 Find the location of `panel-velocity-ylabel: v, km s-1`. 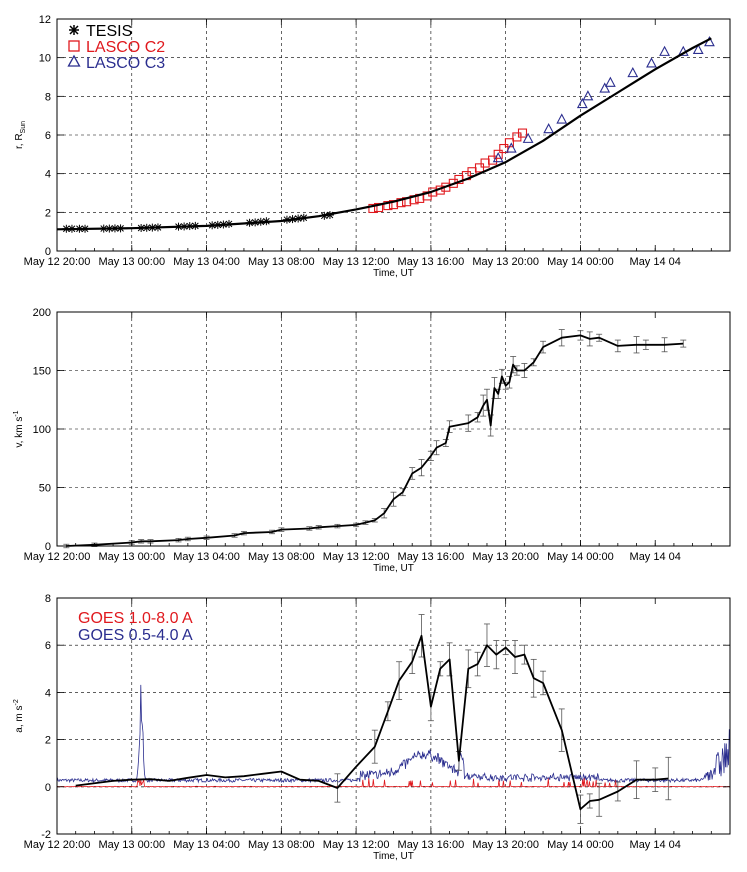

panel-velocity-ylabel: v, km s-1 is located at coordinates (19, 428).